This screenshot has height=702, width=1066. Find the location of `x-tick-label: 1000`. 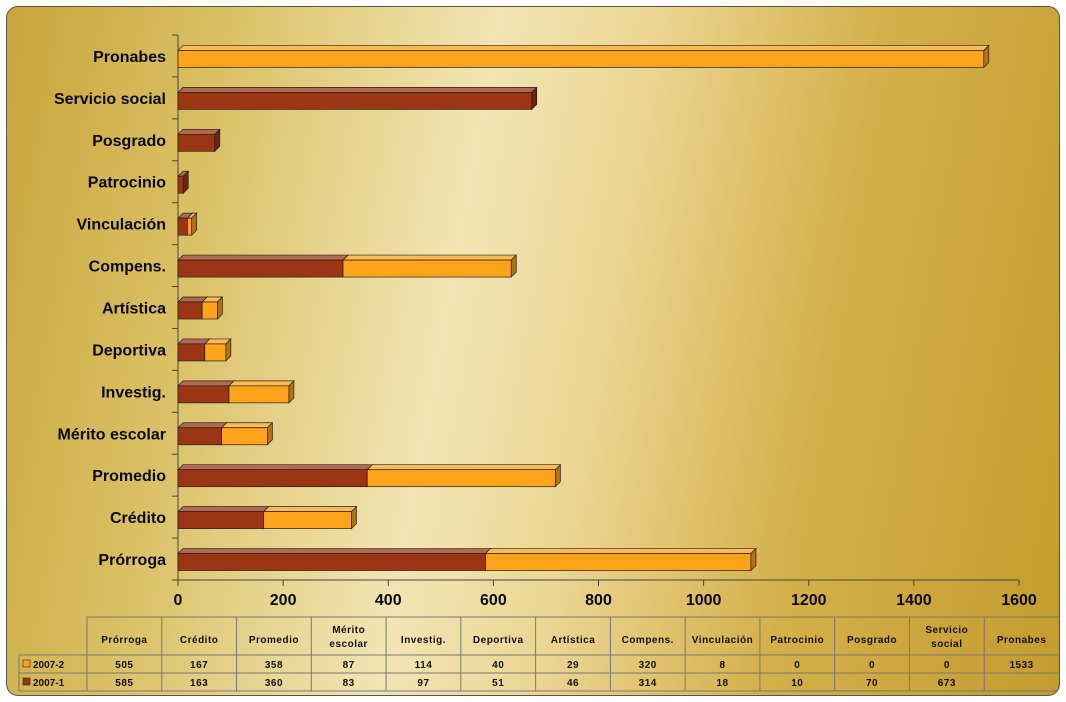

x-tick-label: 1000 is located at coordinates (704, 600).